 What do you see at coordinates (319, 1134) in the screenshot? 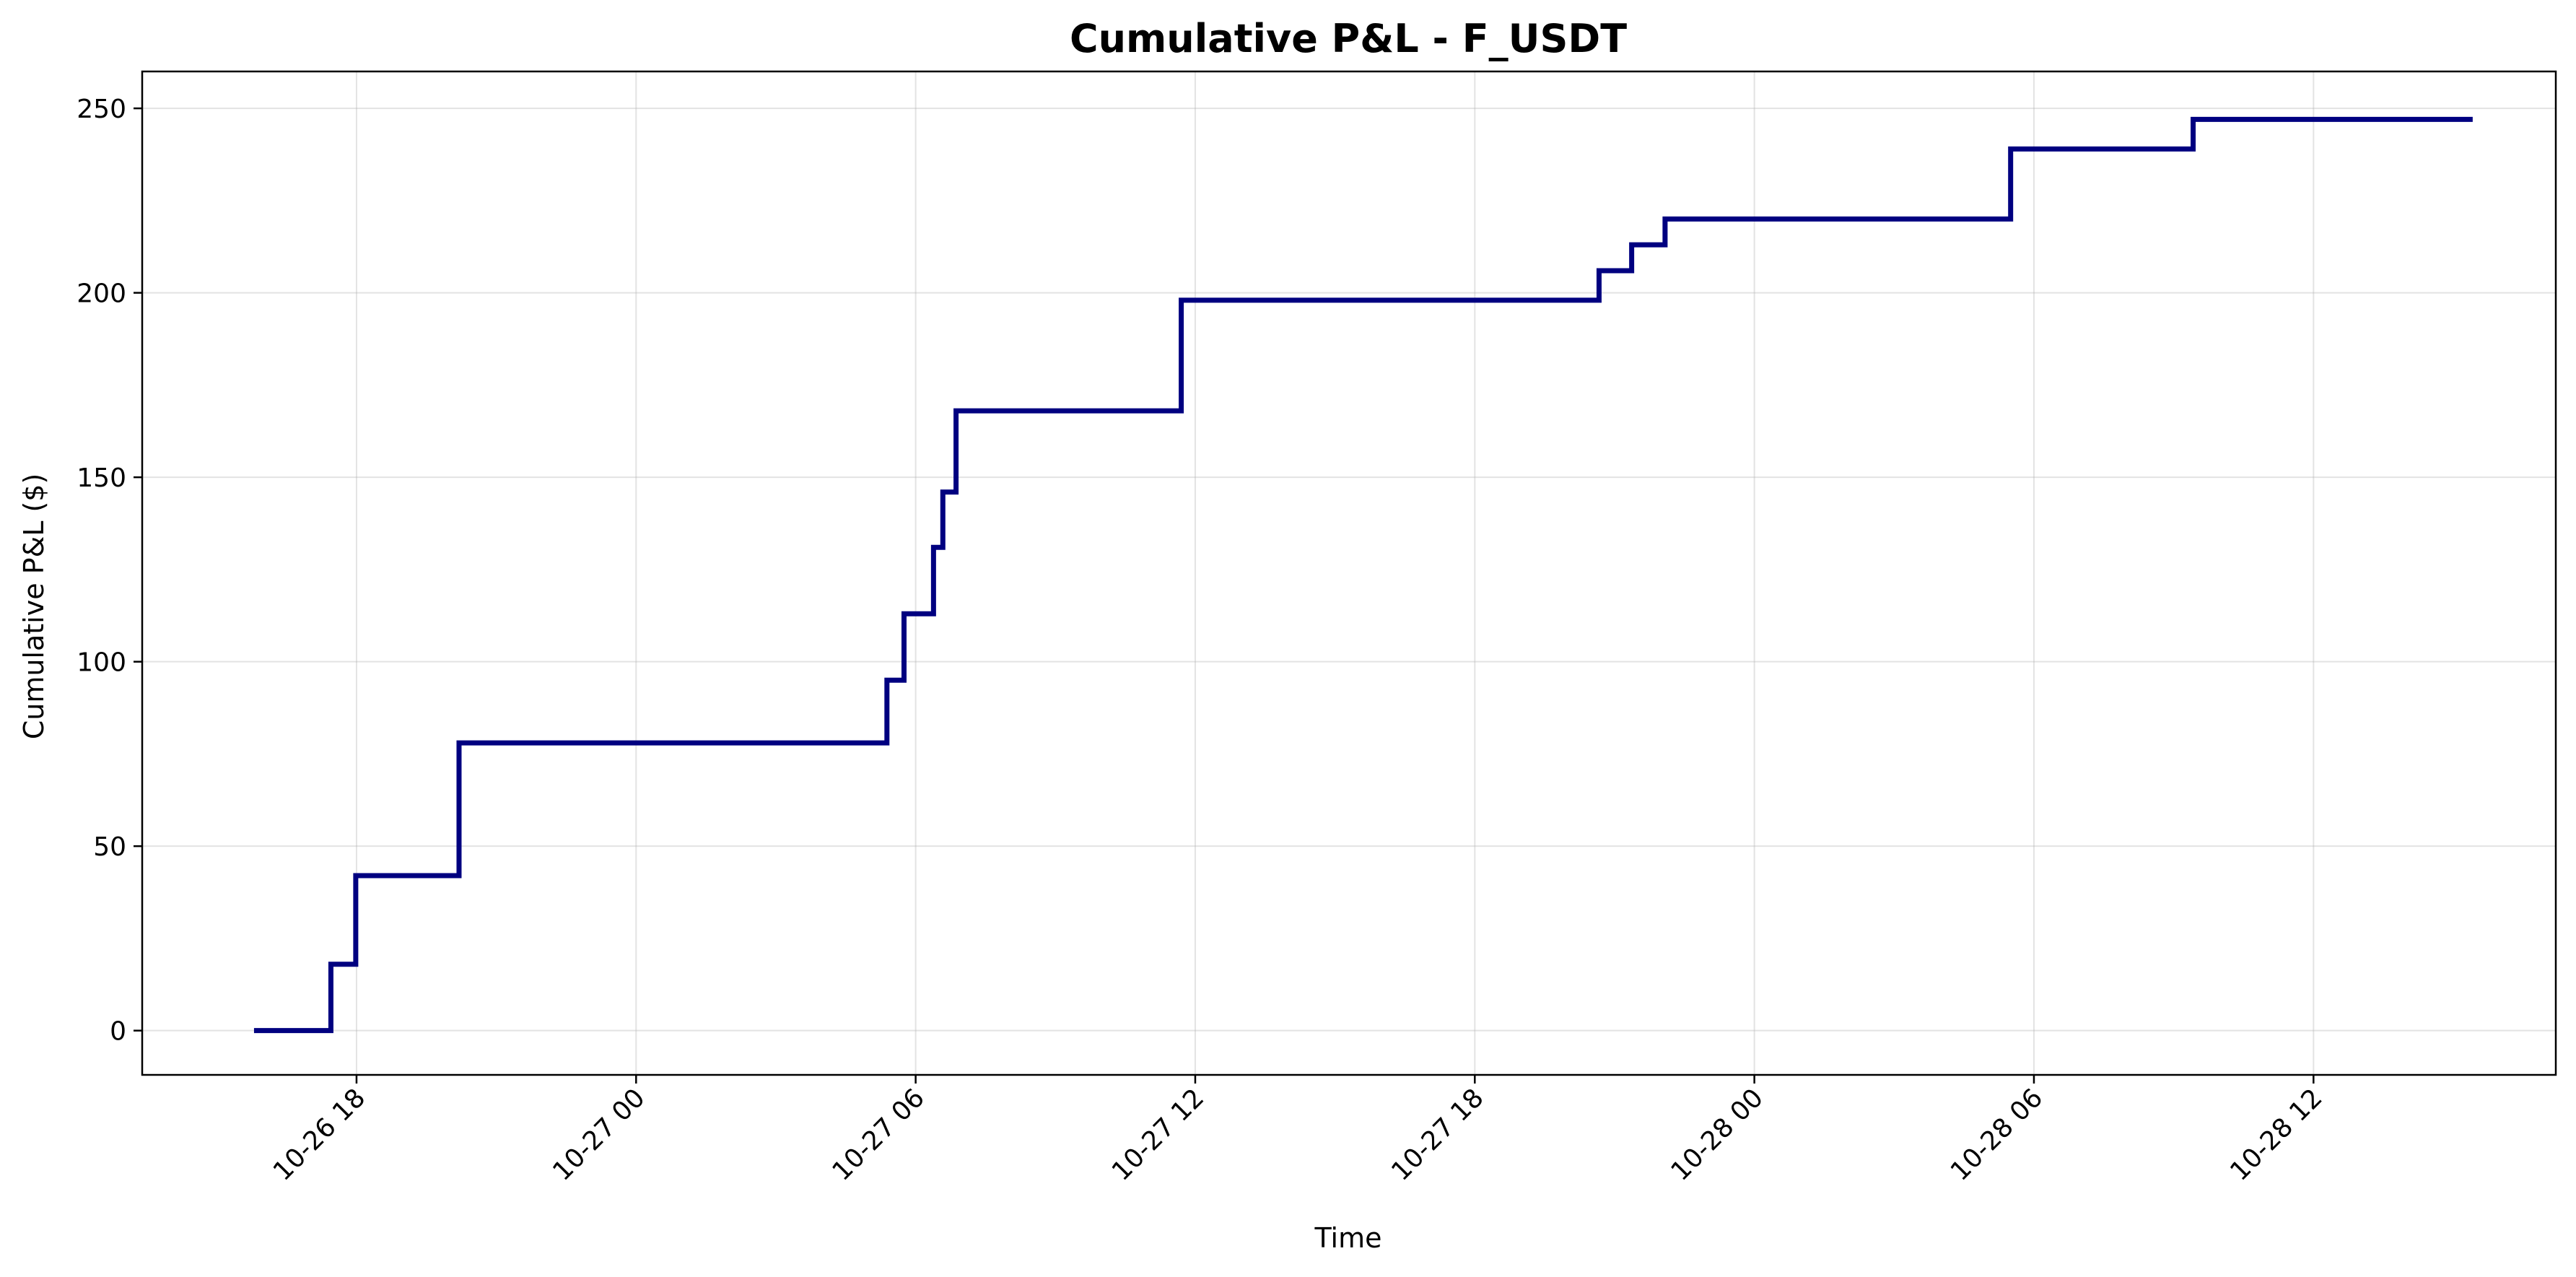
I see `x-tick-label: 10-26 18` at bounding box center [319, 1134].